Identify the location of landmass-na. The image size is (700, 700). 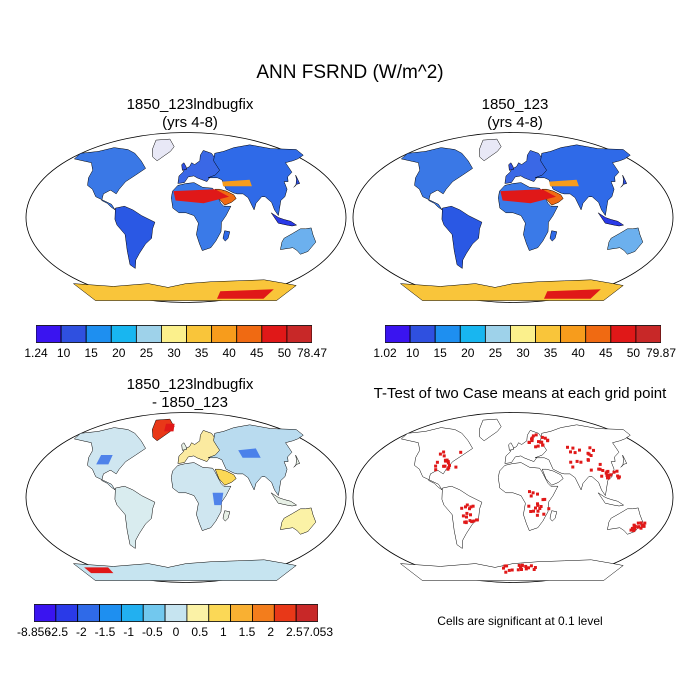
(436, 459).